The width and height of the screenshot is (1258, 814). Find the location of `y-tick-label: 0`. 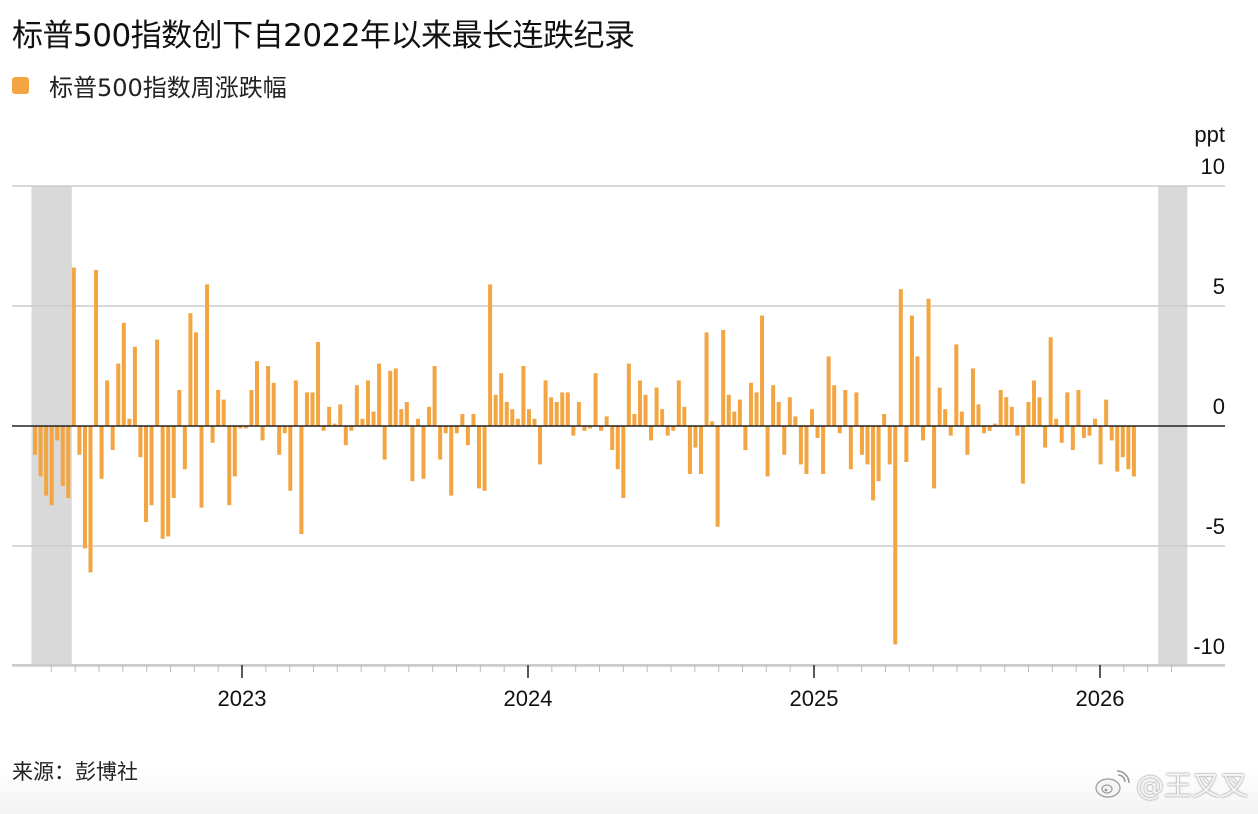

y-tick-label: 0 is located at coordinates (1219, 406).